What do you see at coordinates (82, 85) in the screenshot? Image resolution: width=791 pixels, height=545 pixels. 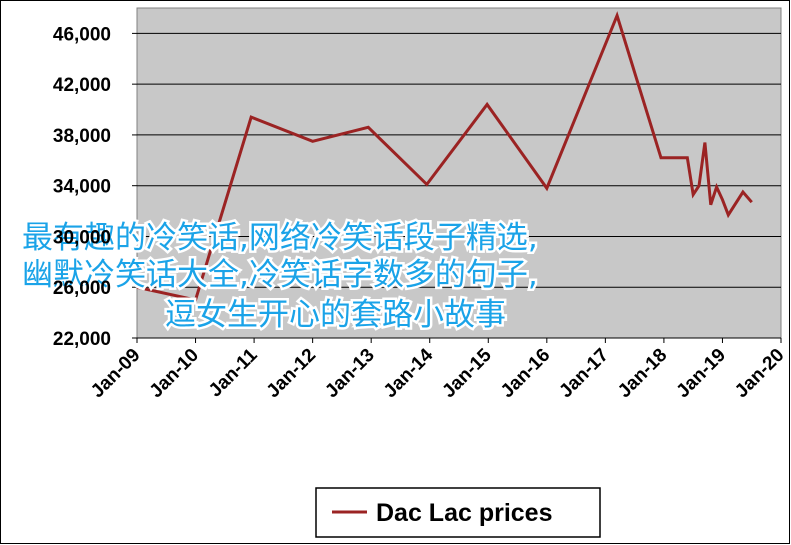 I see `y-tick-label: 42,000` at bounding box center [82, 85].